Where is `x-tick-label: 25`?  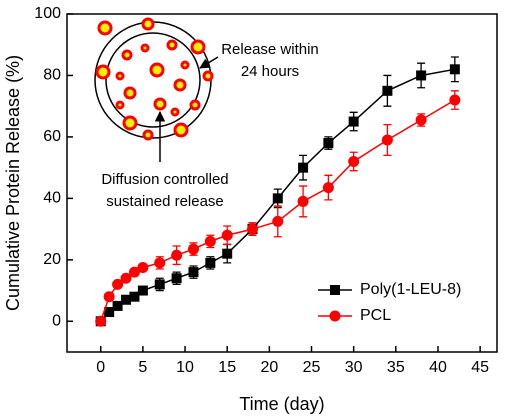 x-tick-label: 25 is located at coordinates (312, 367).